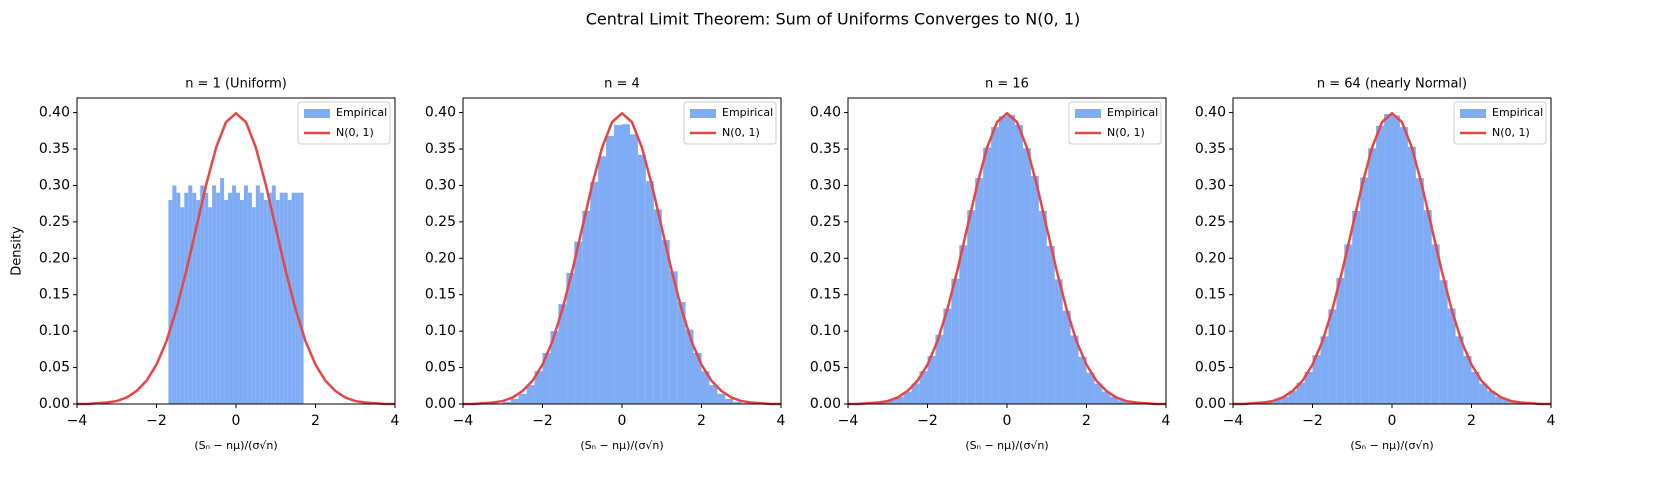  I want to click on x-axis-label: (Sₙ − nμ)/(σ√n), so click(1006, 445).